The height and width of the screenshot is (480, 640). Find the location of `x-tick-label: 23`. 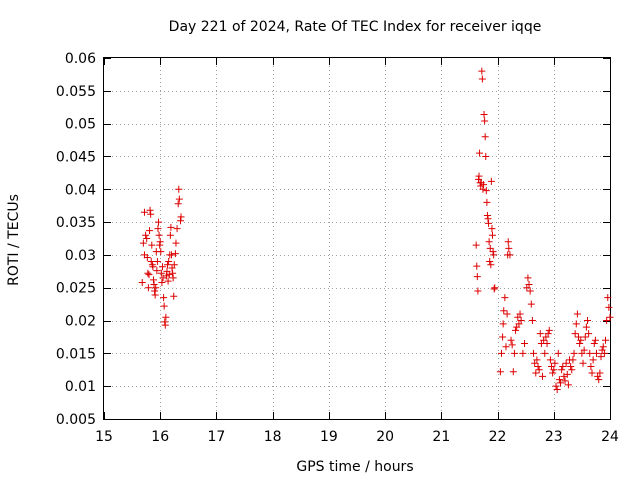

x-tick-label: 23 is located at coordinates (554, 437).